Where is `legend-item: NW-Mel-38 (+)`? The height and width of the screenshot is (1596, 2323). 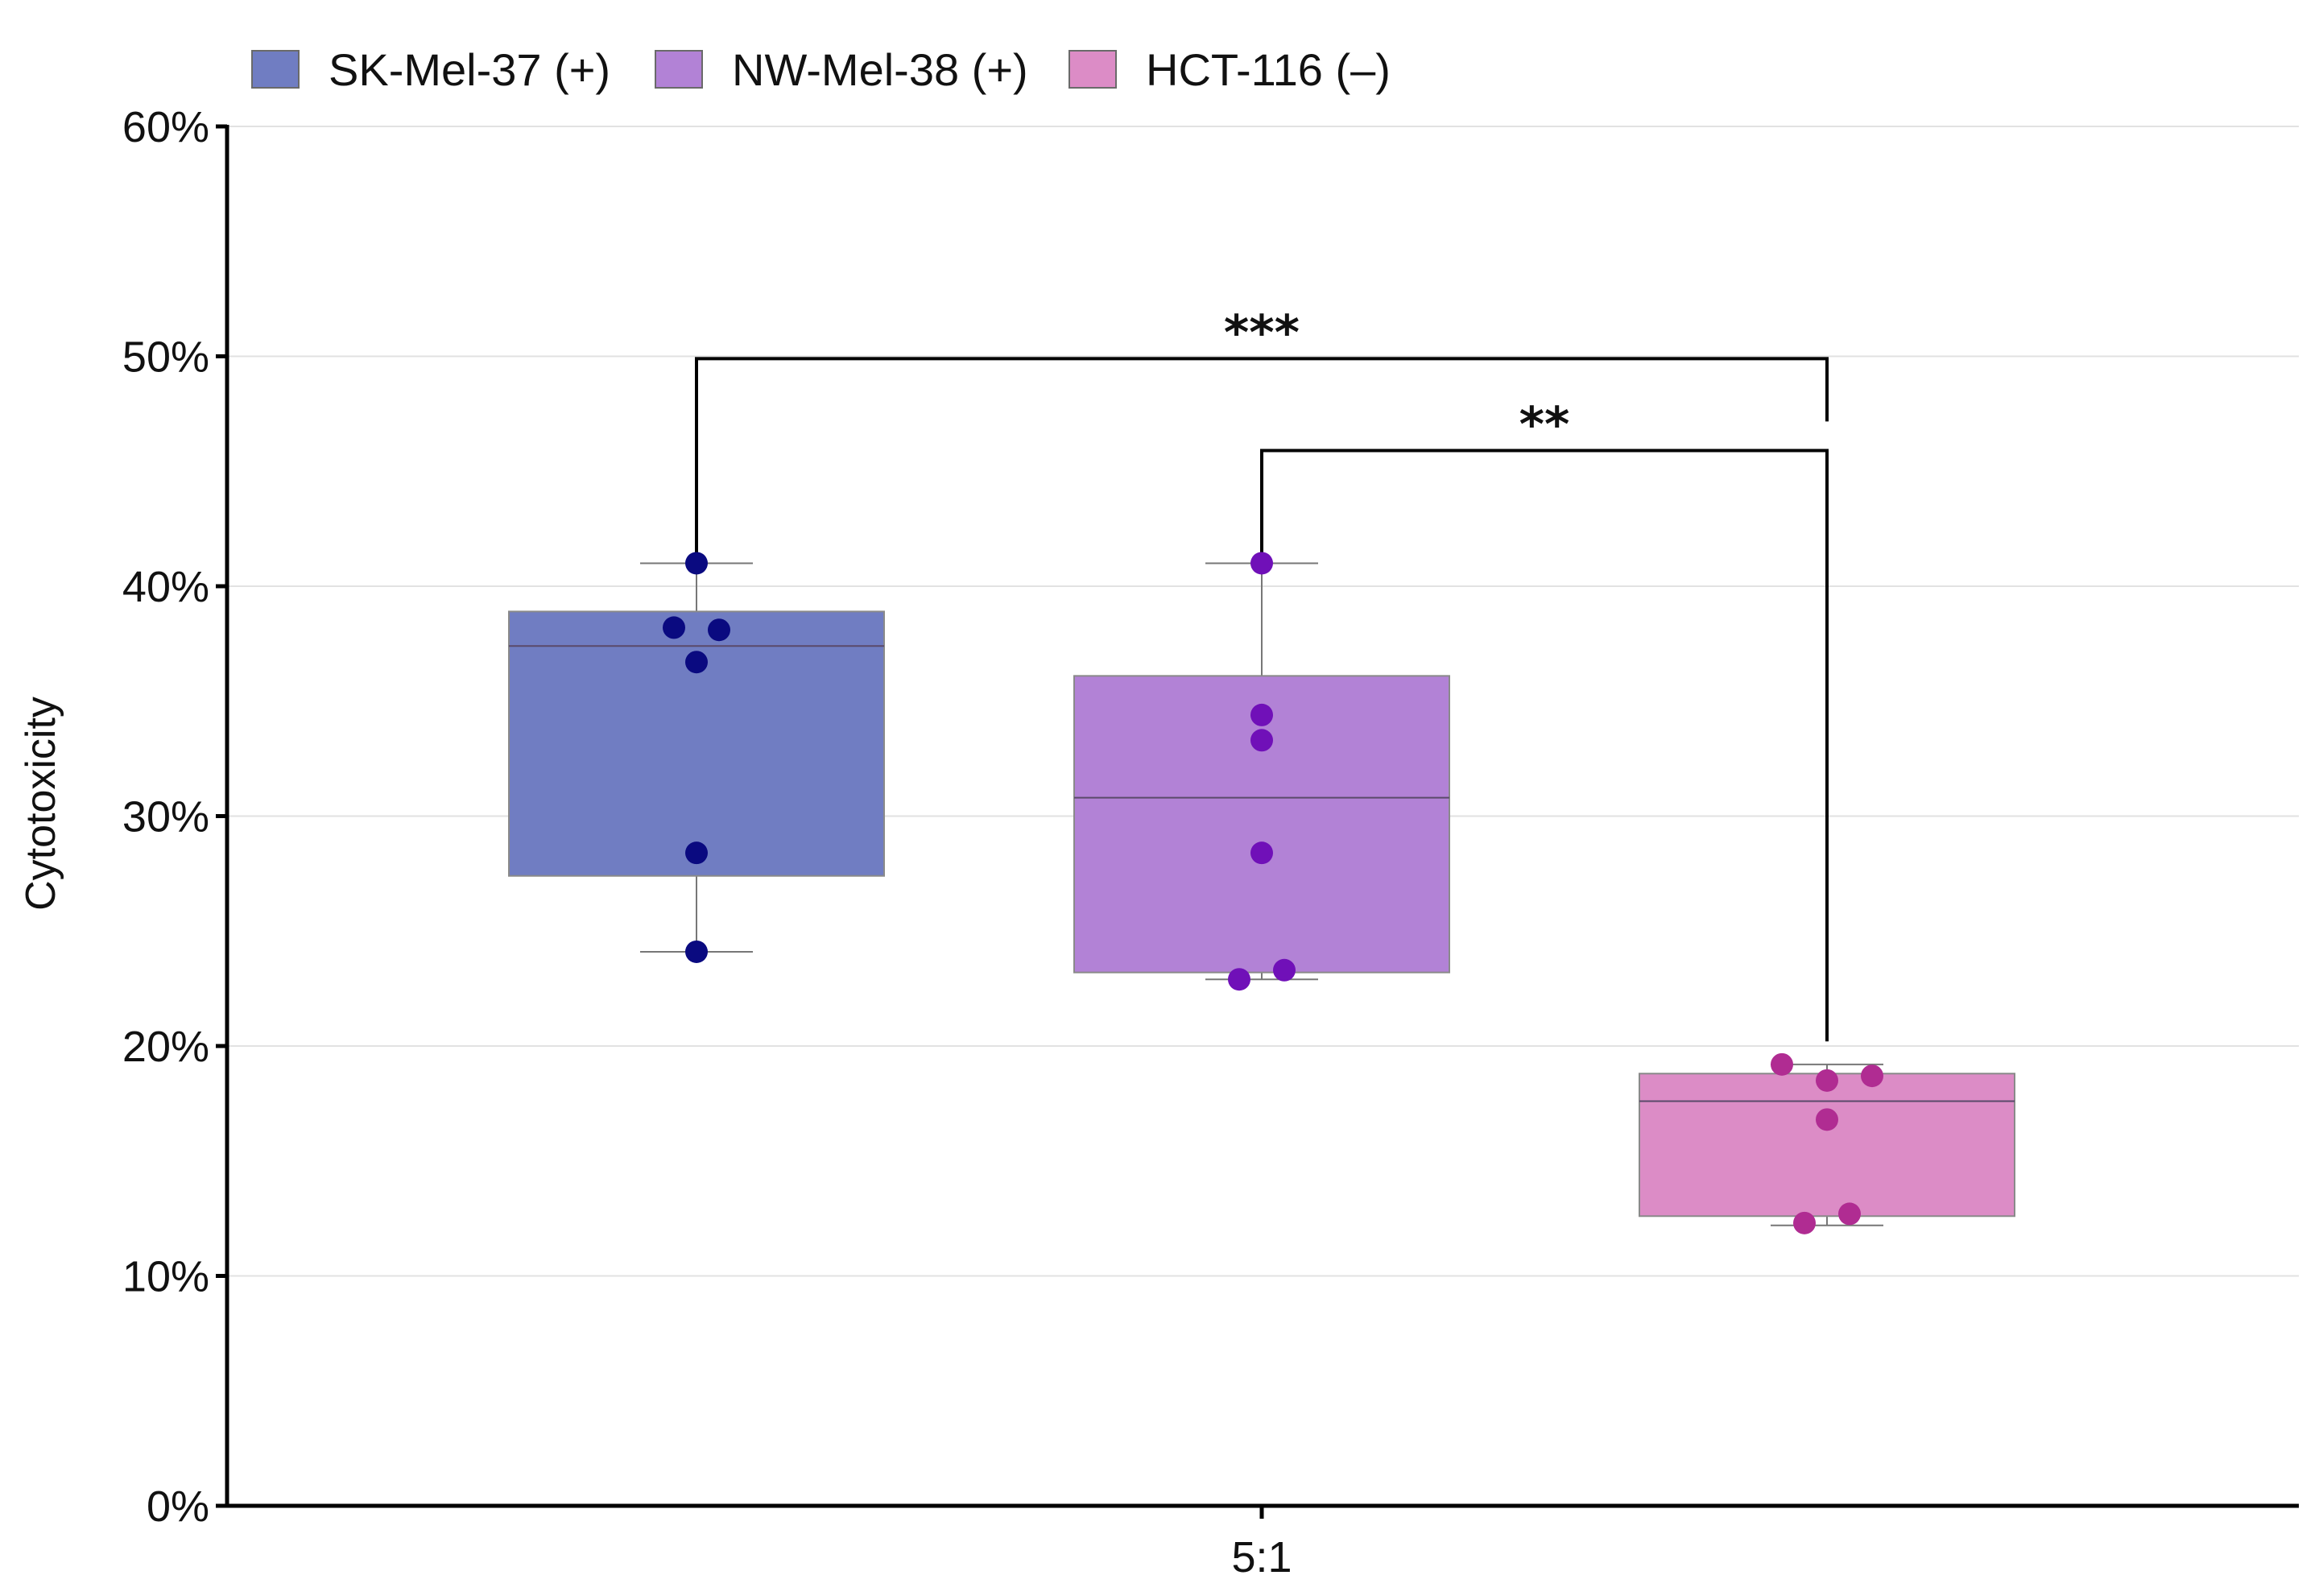
legend-item: NW-Mel-38 (+) is located at coordinates (841, 69).